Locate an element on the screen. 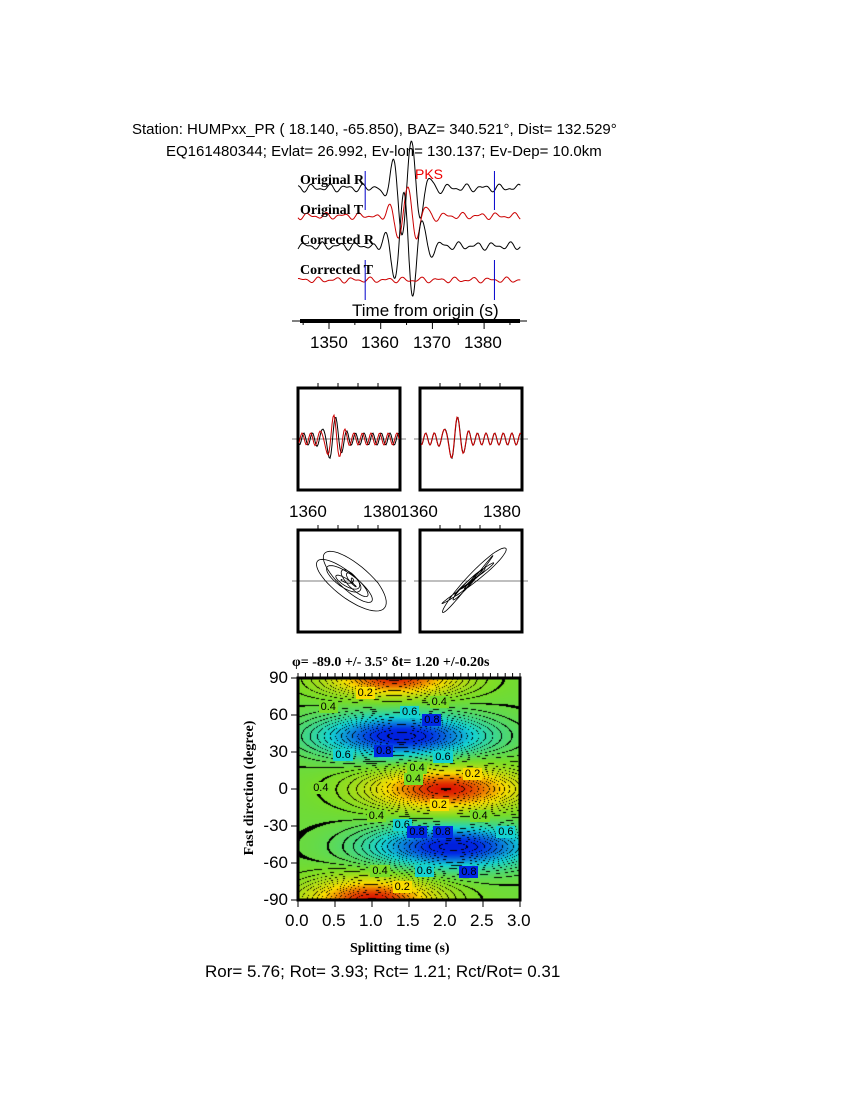 The height and width of the screenshot is (1100, 850). y-tick-label: -30 is located at coordinates (275, 825).